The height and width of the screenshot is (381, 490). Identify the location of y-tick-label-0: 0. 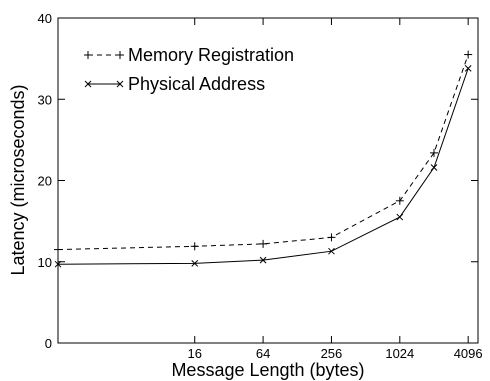
(48, 343).